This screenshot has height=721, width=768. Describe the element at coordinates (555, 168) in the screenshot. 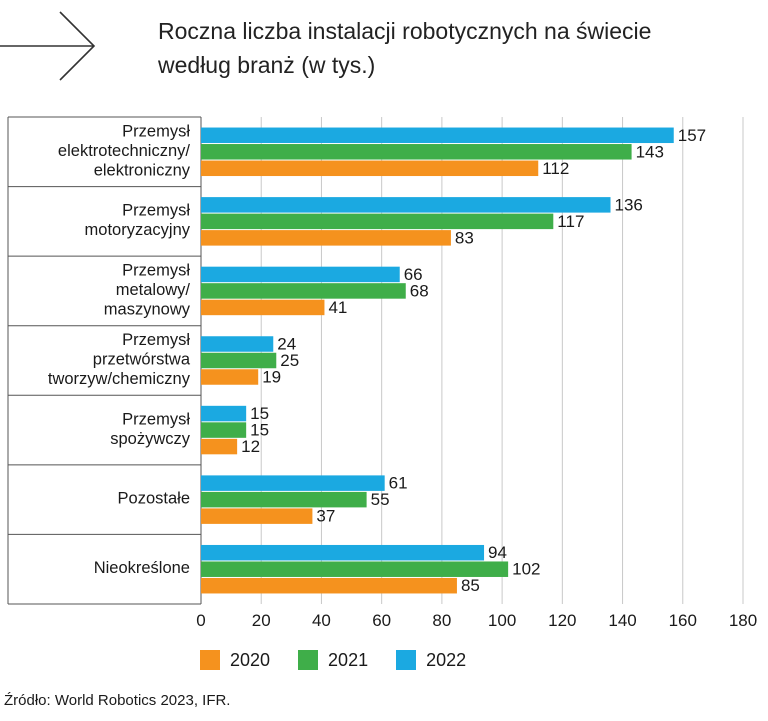

I see `data-label-2020: 112` at that location.